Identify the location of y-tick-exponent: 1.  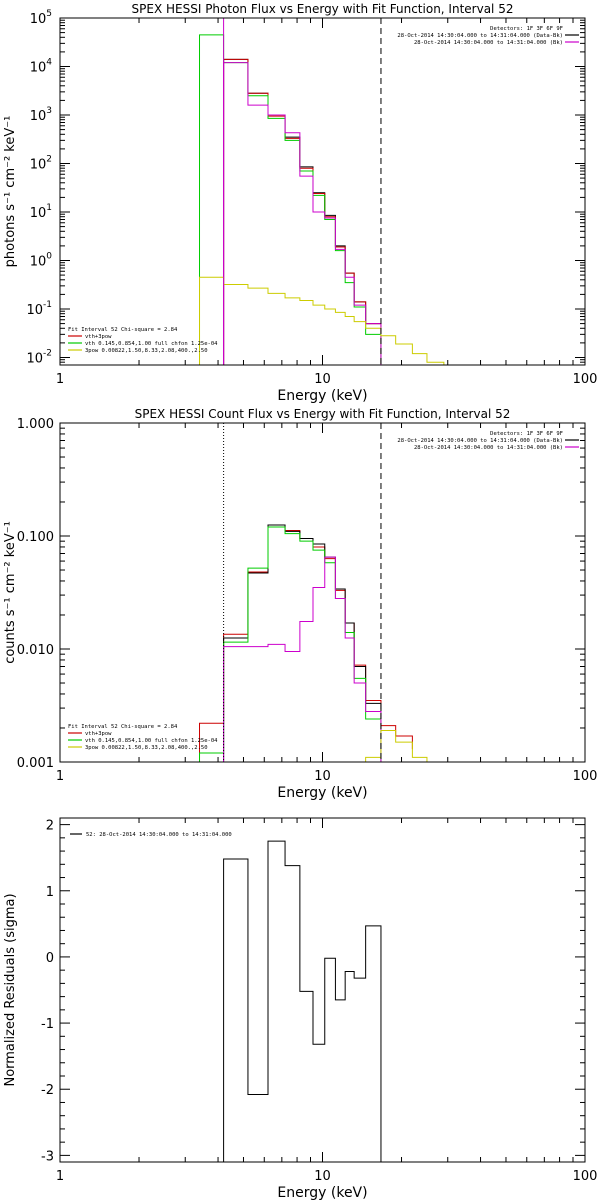
(49, 208).